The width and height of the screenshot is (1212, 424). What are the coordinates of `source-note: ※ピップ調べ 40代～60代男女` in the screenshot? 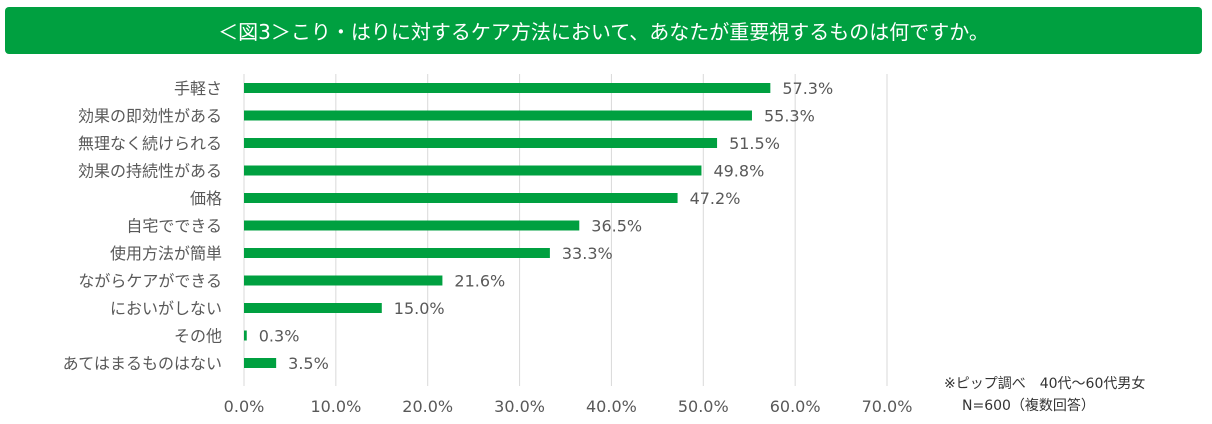 It's located at (1045, 384).